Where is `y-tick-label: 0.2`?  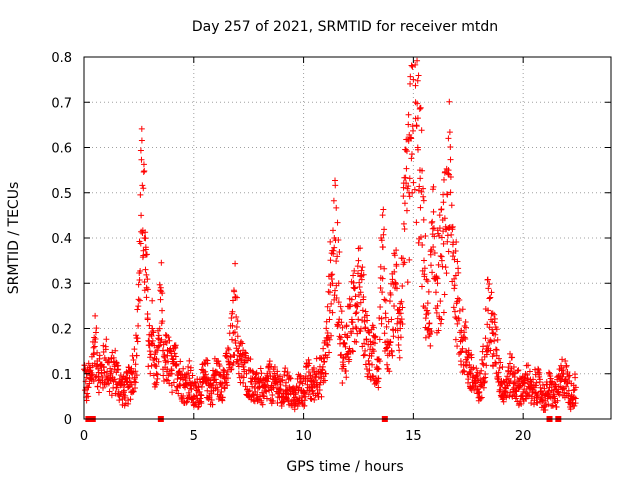
y-tick-label: 0.2 is located at coordinates (61, 330).